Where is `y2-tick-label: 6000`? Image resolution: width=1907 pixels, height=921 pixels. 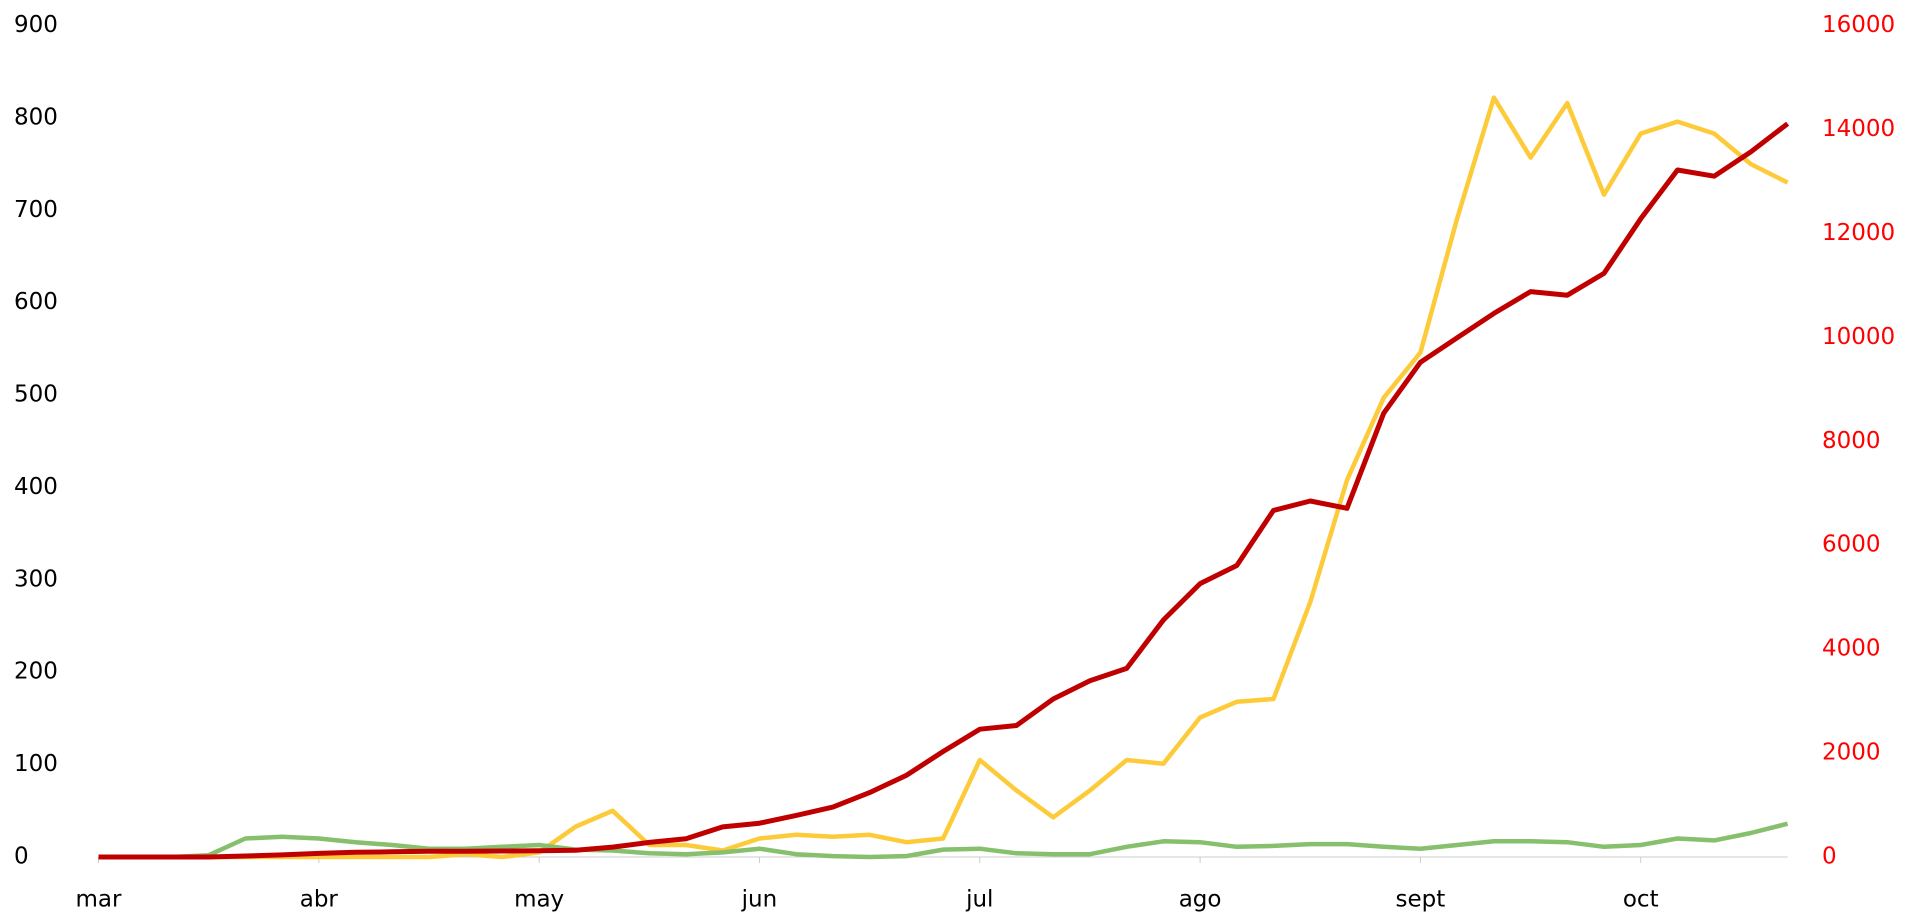
y2-tick-label: 6000 is located at coordinates (1851, 545).